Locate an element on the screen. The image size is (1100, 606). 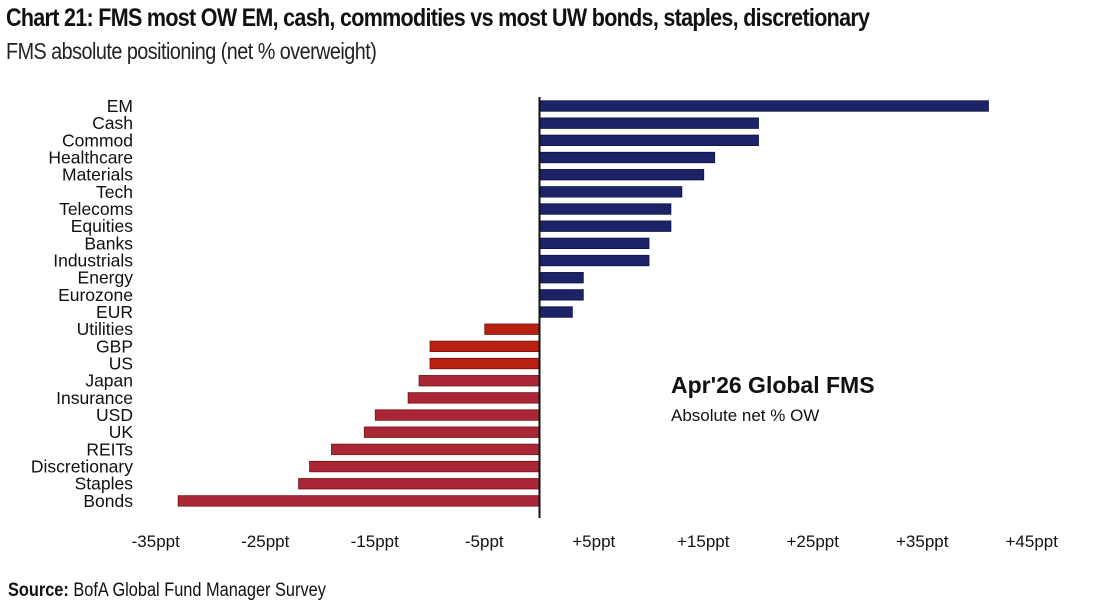
bar-utilities is located at coordinates (512, 329).